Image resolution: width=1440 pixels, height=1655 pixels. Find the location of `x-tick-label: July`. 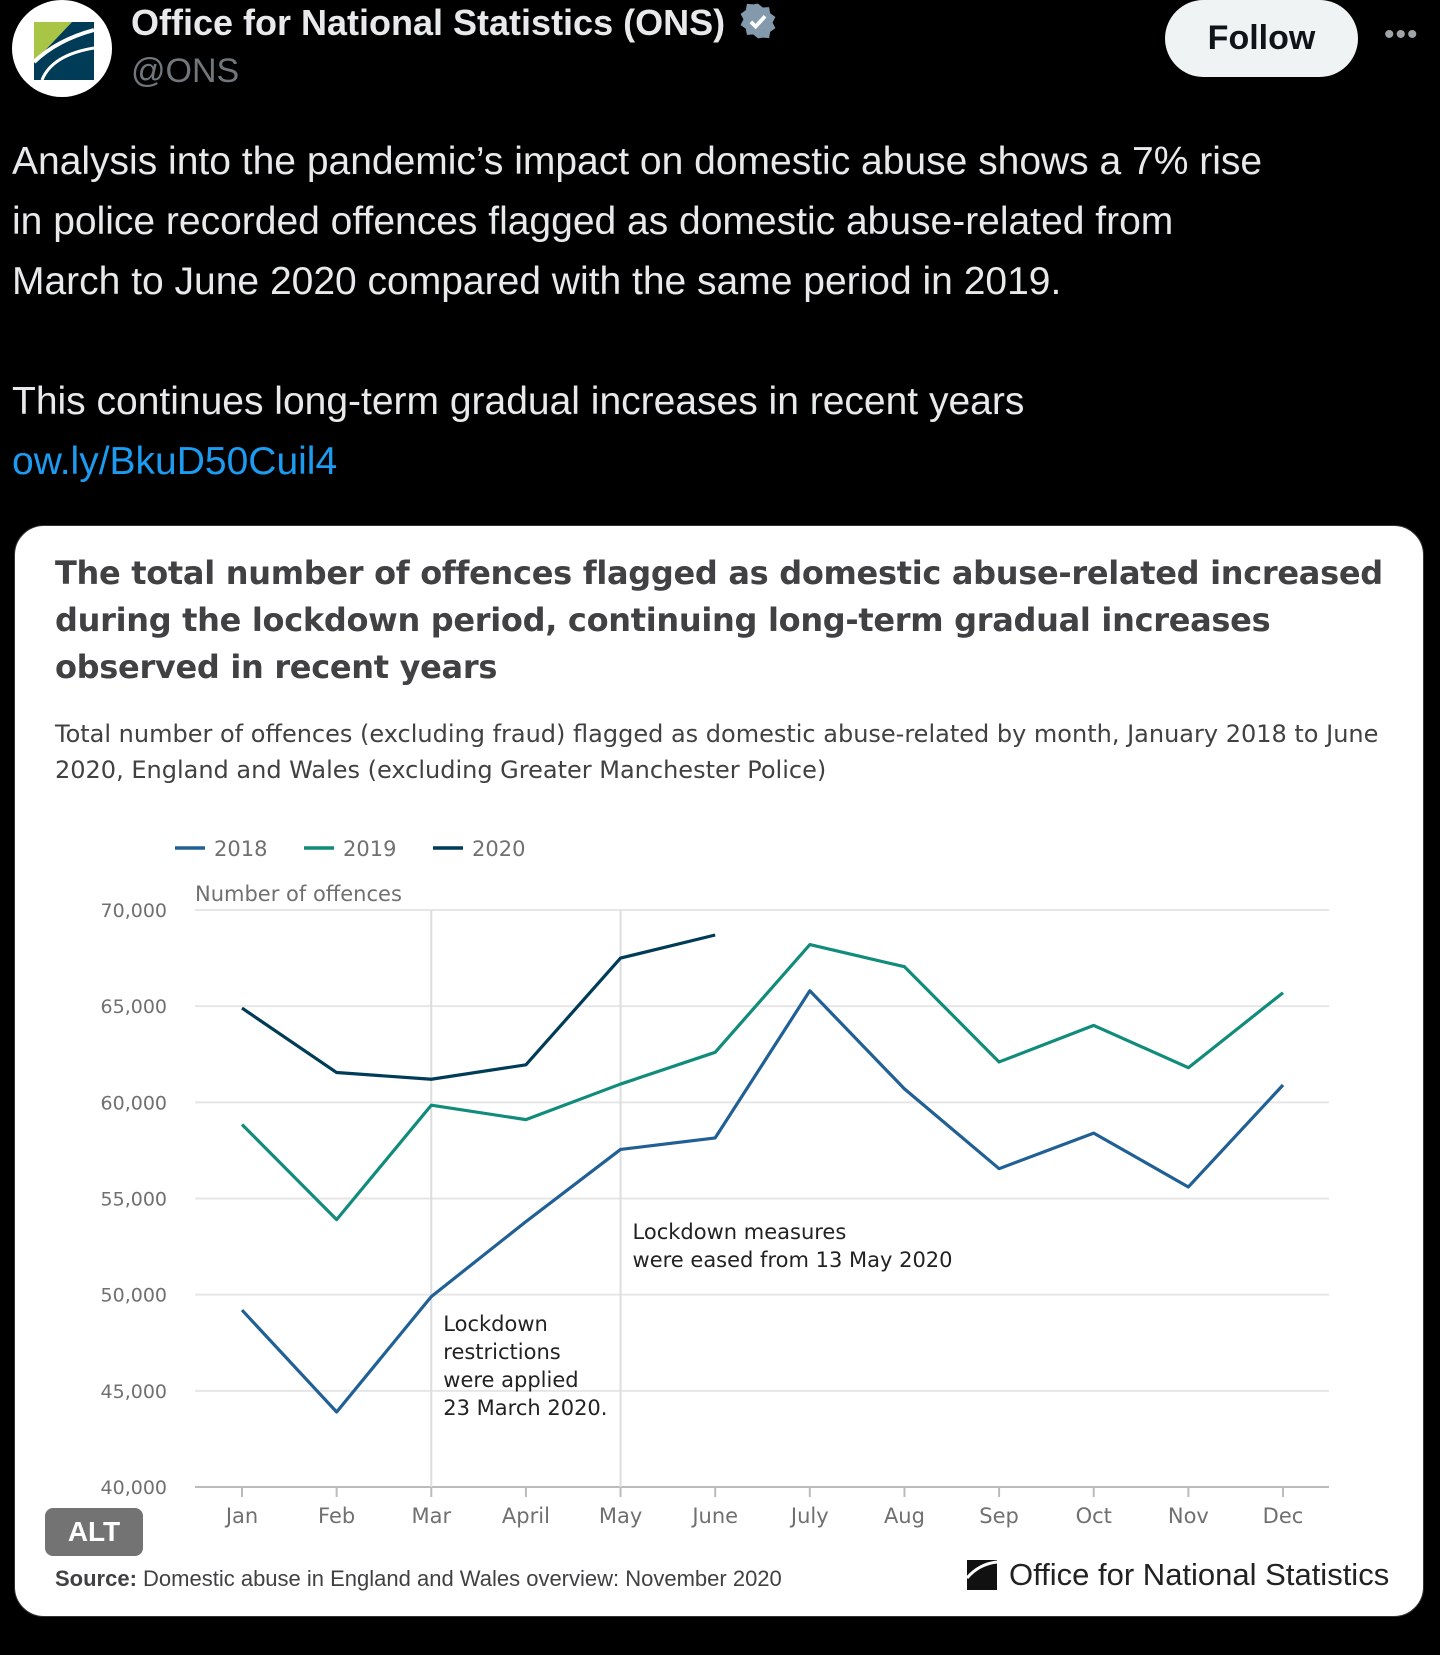

x-tick-label: July is located at coordinates (809, 1516).